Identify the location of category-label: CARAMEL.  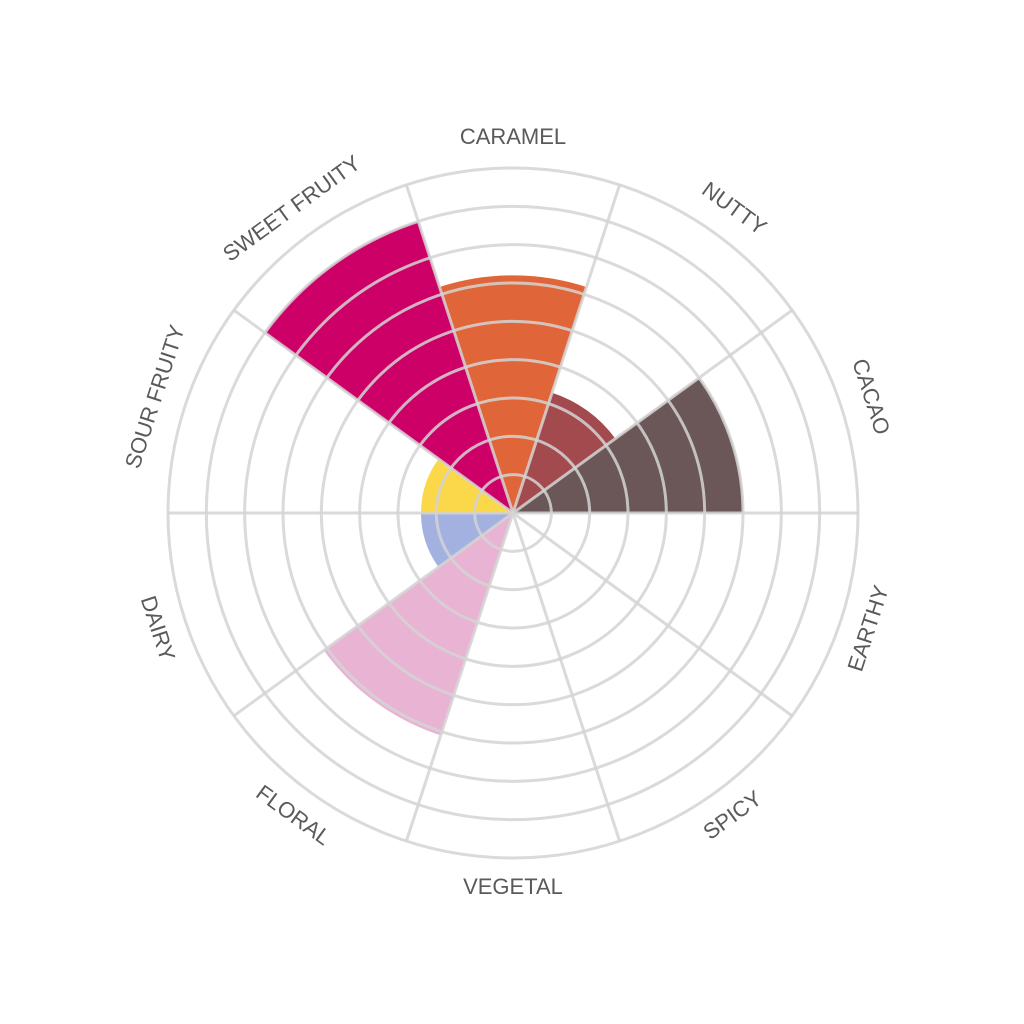
(513, 136).